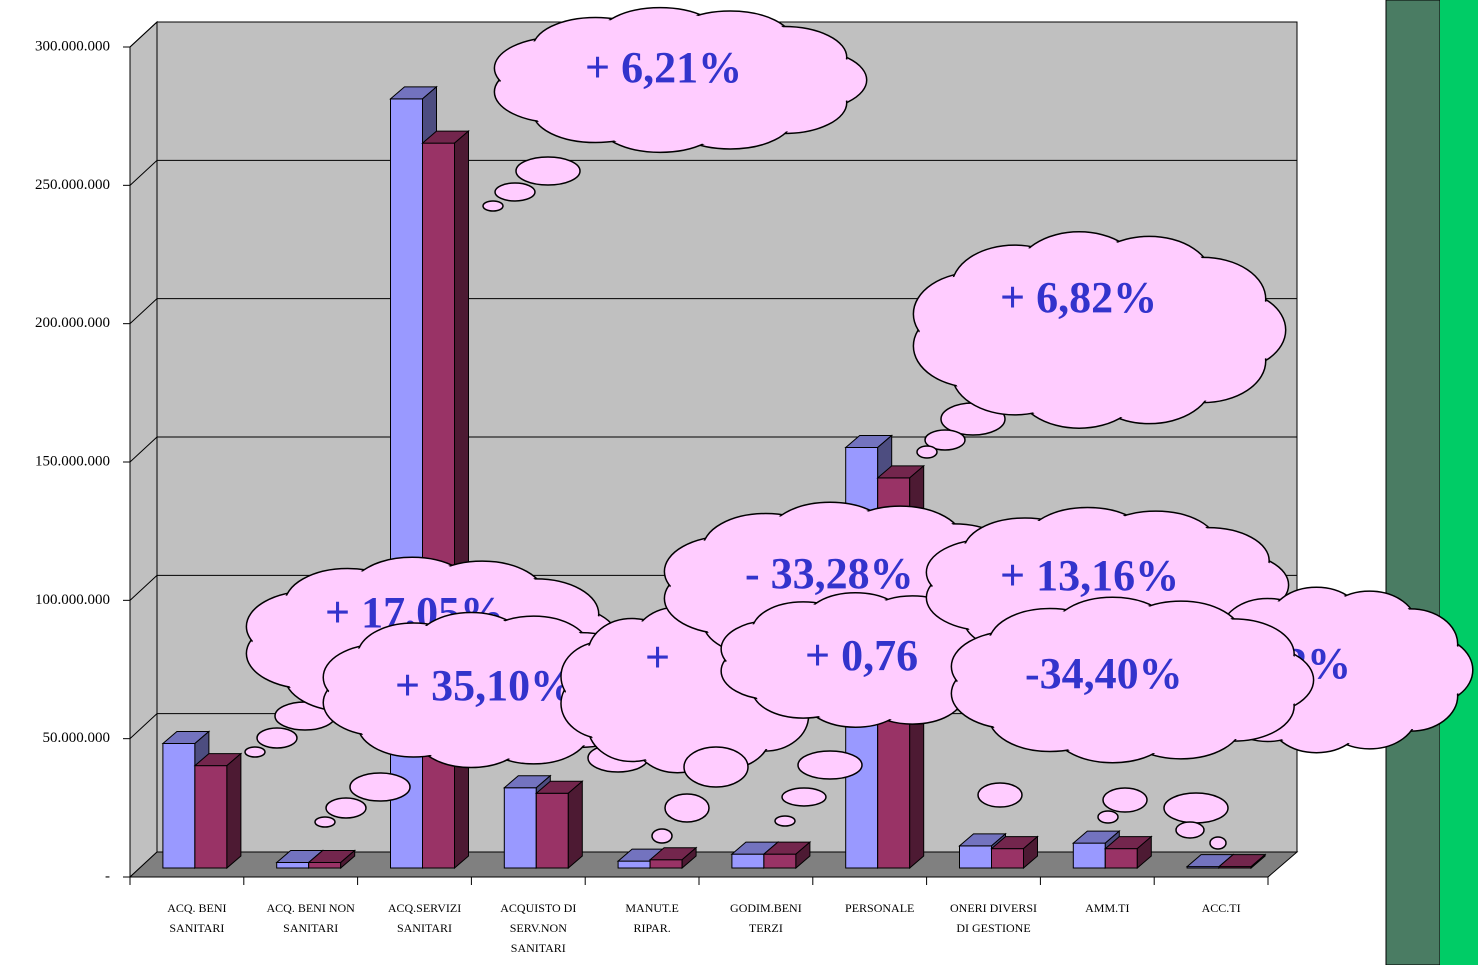 The height and width of the screenshot is (965, 1478). Describe the element at coordinates (538, 928) in the screenshot. I see `x-tick-label: ACQUISTO DI SERV.NON SANITARI` at that location.